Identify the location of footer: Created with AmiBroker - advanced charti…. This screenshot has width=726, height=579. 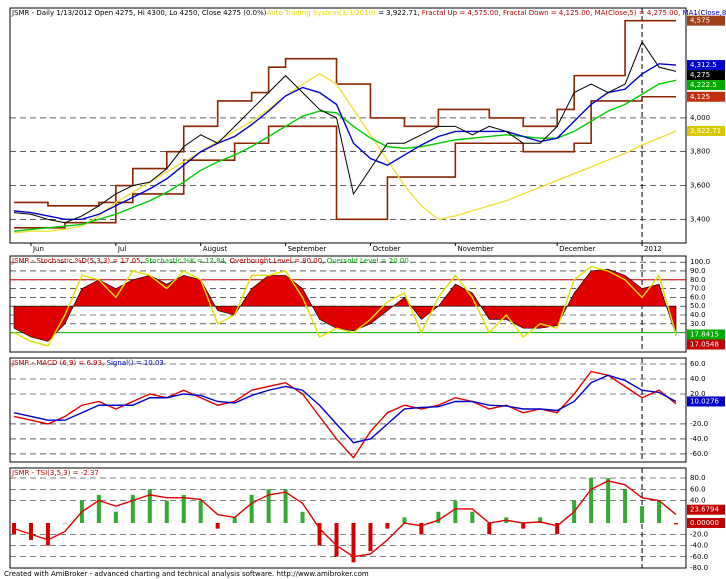
(186, 574).